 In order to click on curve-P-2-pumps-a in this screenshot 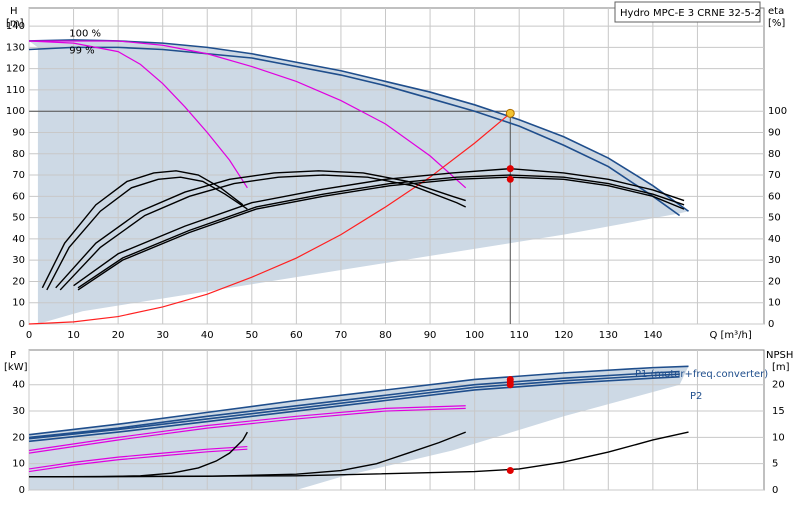, I will do `click(247, 428)`.